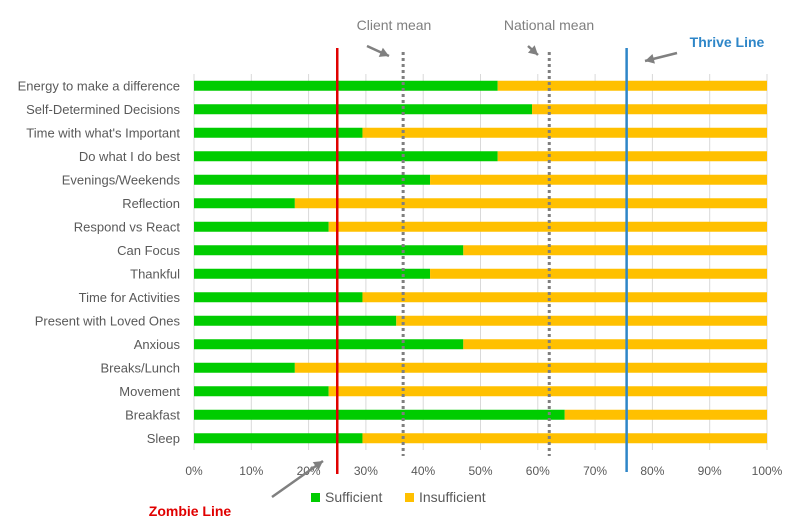  What do you see at coordinates (99, 85) in the screenshot?
I see `category-label: Energy to make a difference` at bounding box center [99, 85].